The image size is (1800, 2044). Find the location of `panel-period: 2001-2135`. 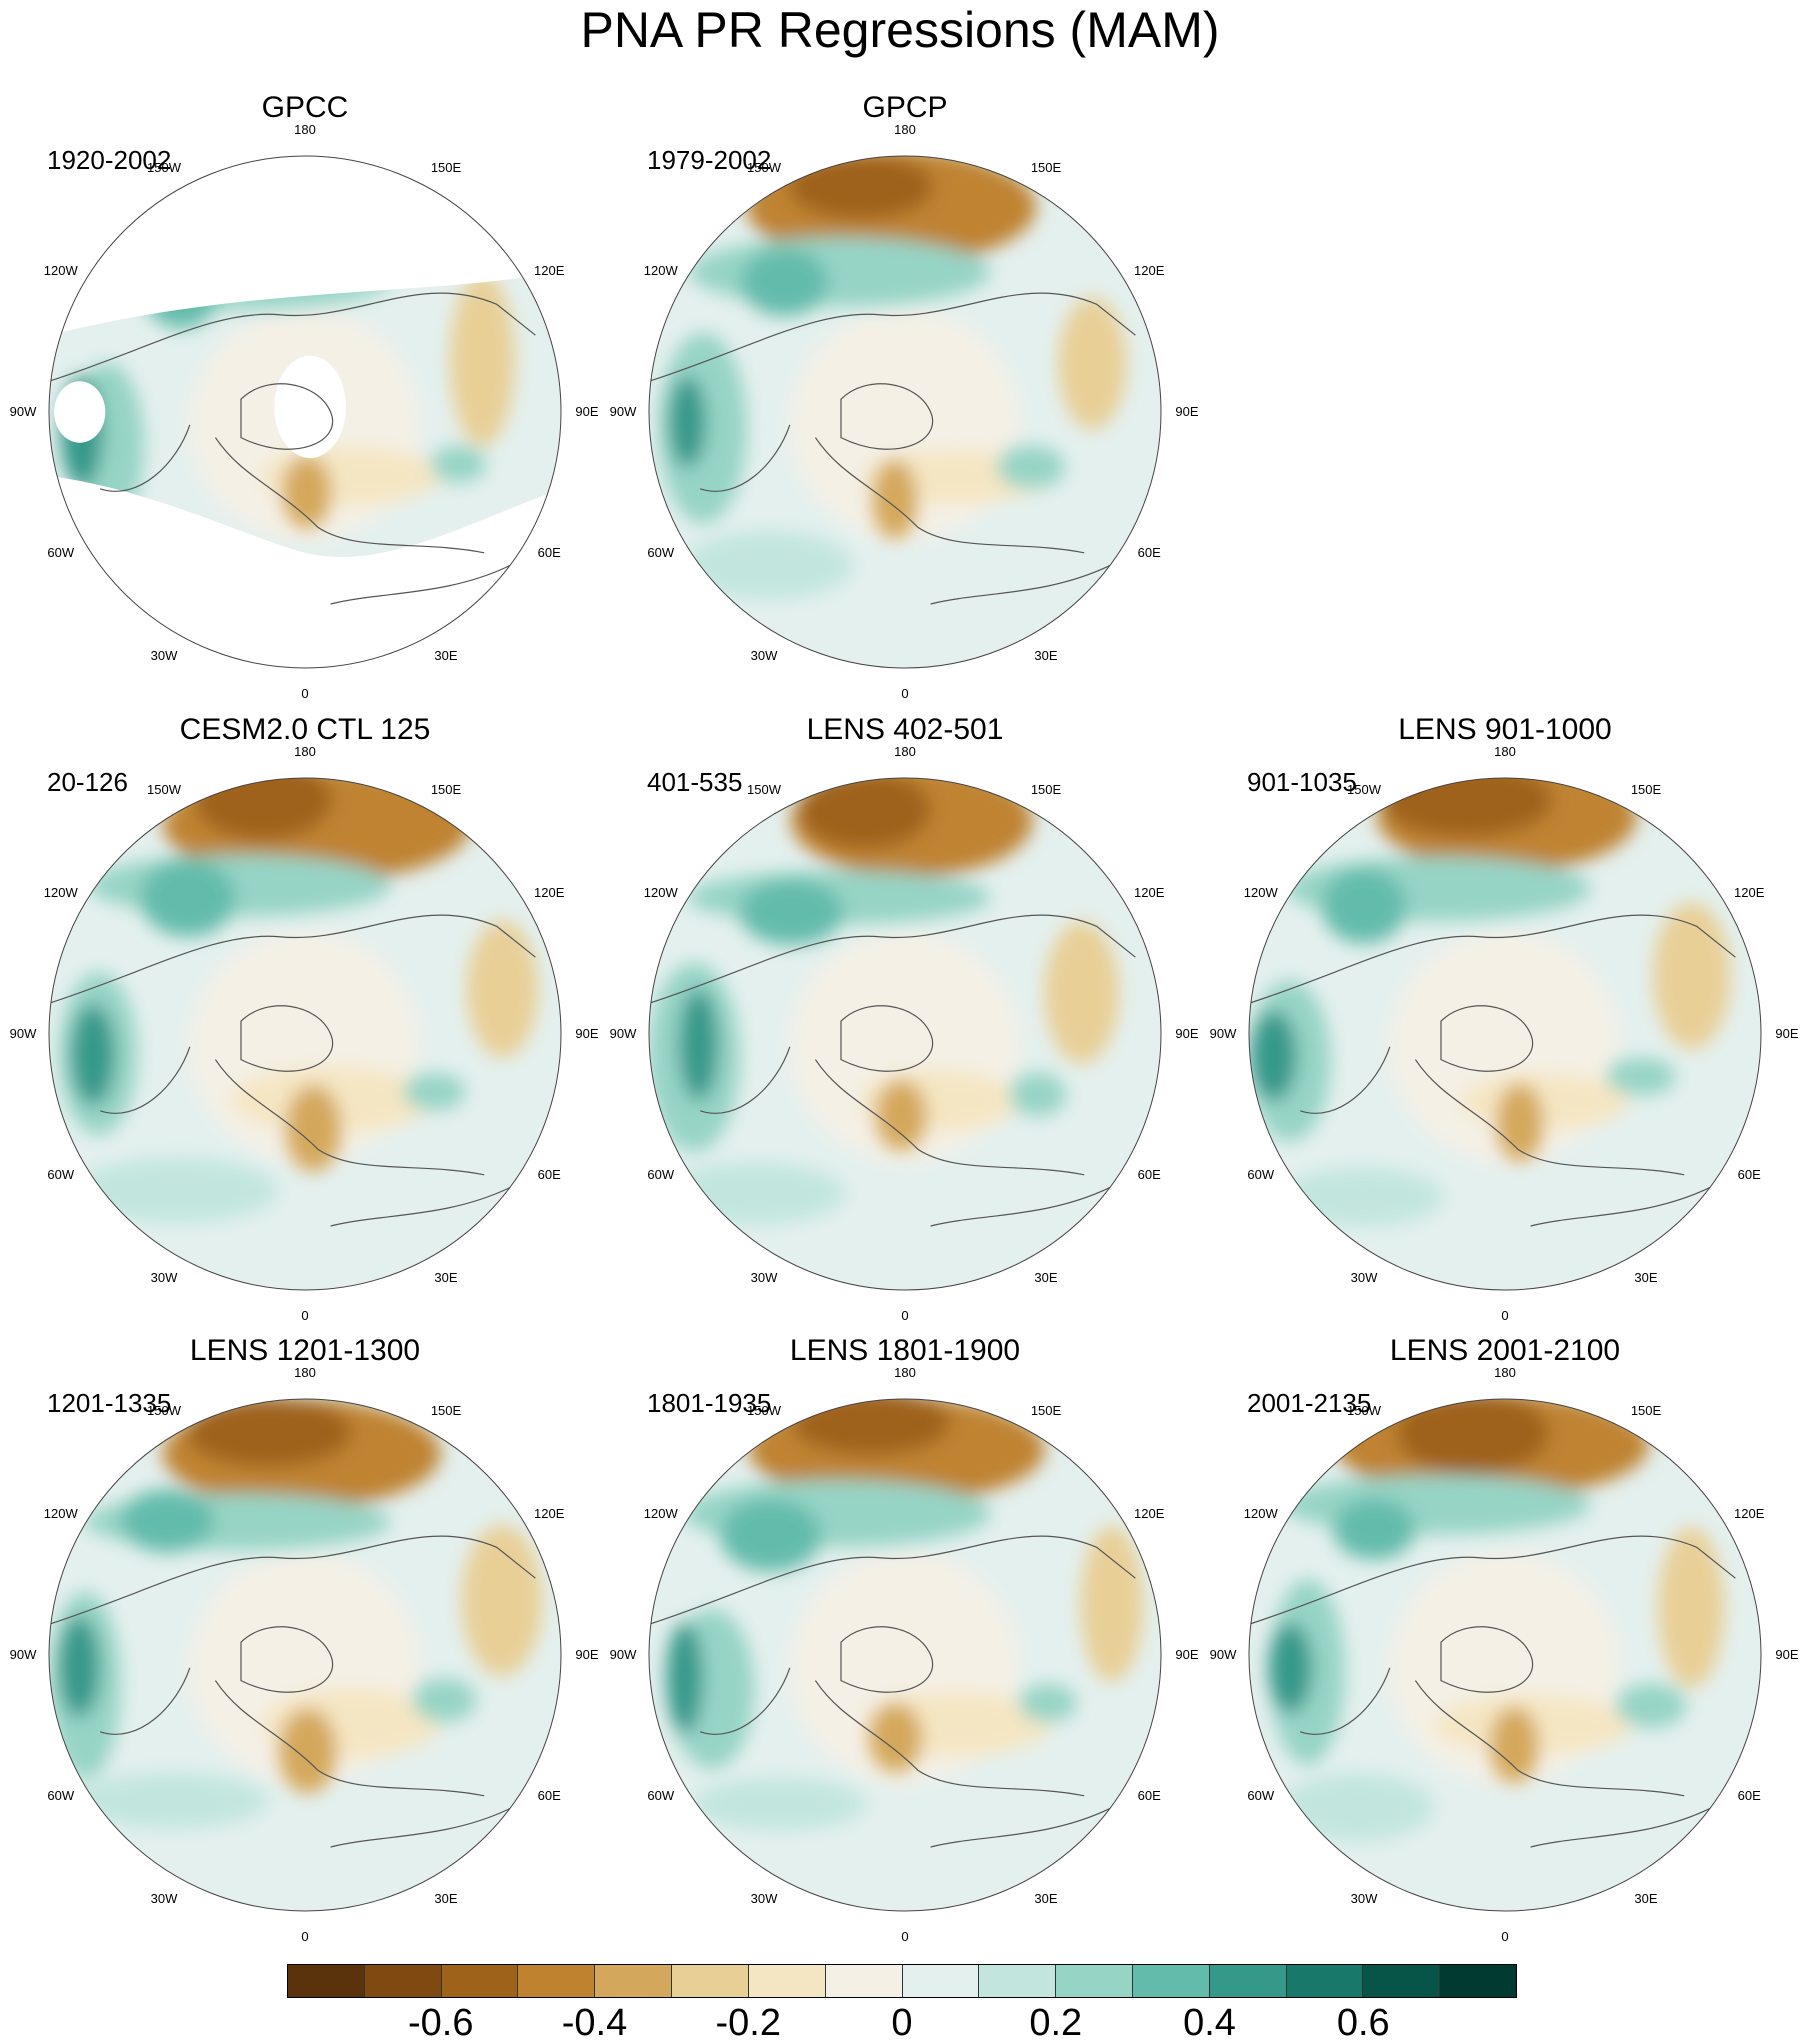

panel-period: 2001-2135 is located at coordinates (1309, 1403).